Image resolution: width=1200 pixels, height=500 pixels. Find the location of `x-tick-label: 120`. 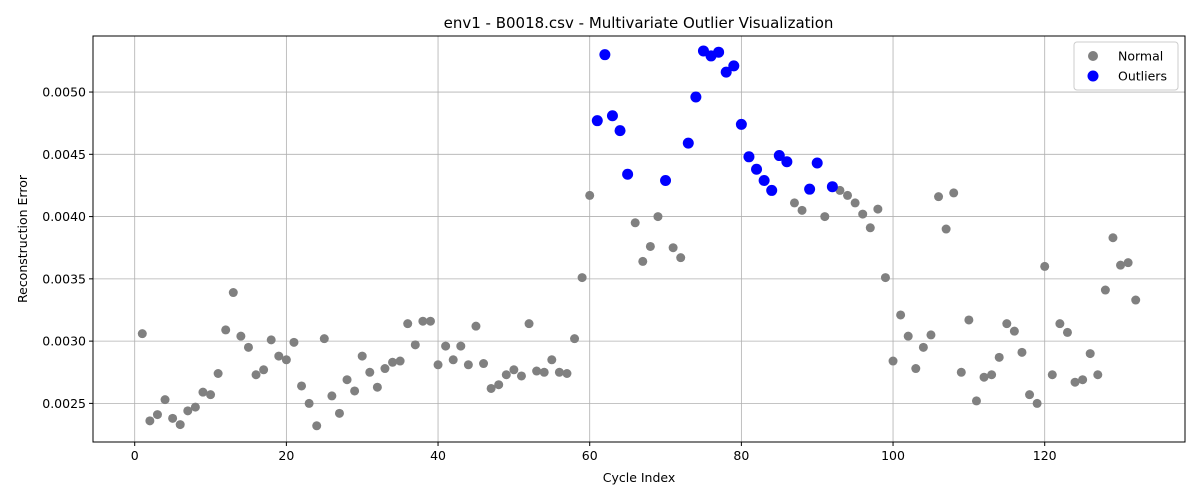

x-tick-label: 120 is located at coordinates (1045, 455).